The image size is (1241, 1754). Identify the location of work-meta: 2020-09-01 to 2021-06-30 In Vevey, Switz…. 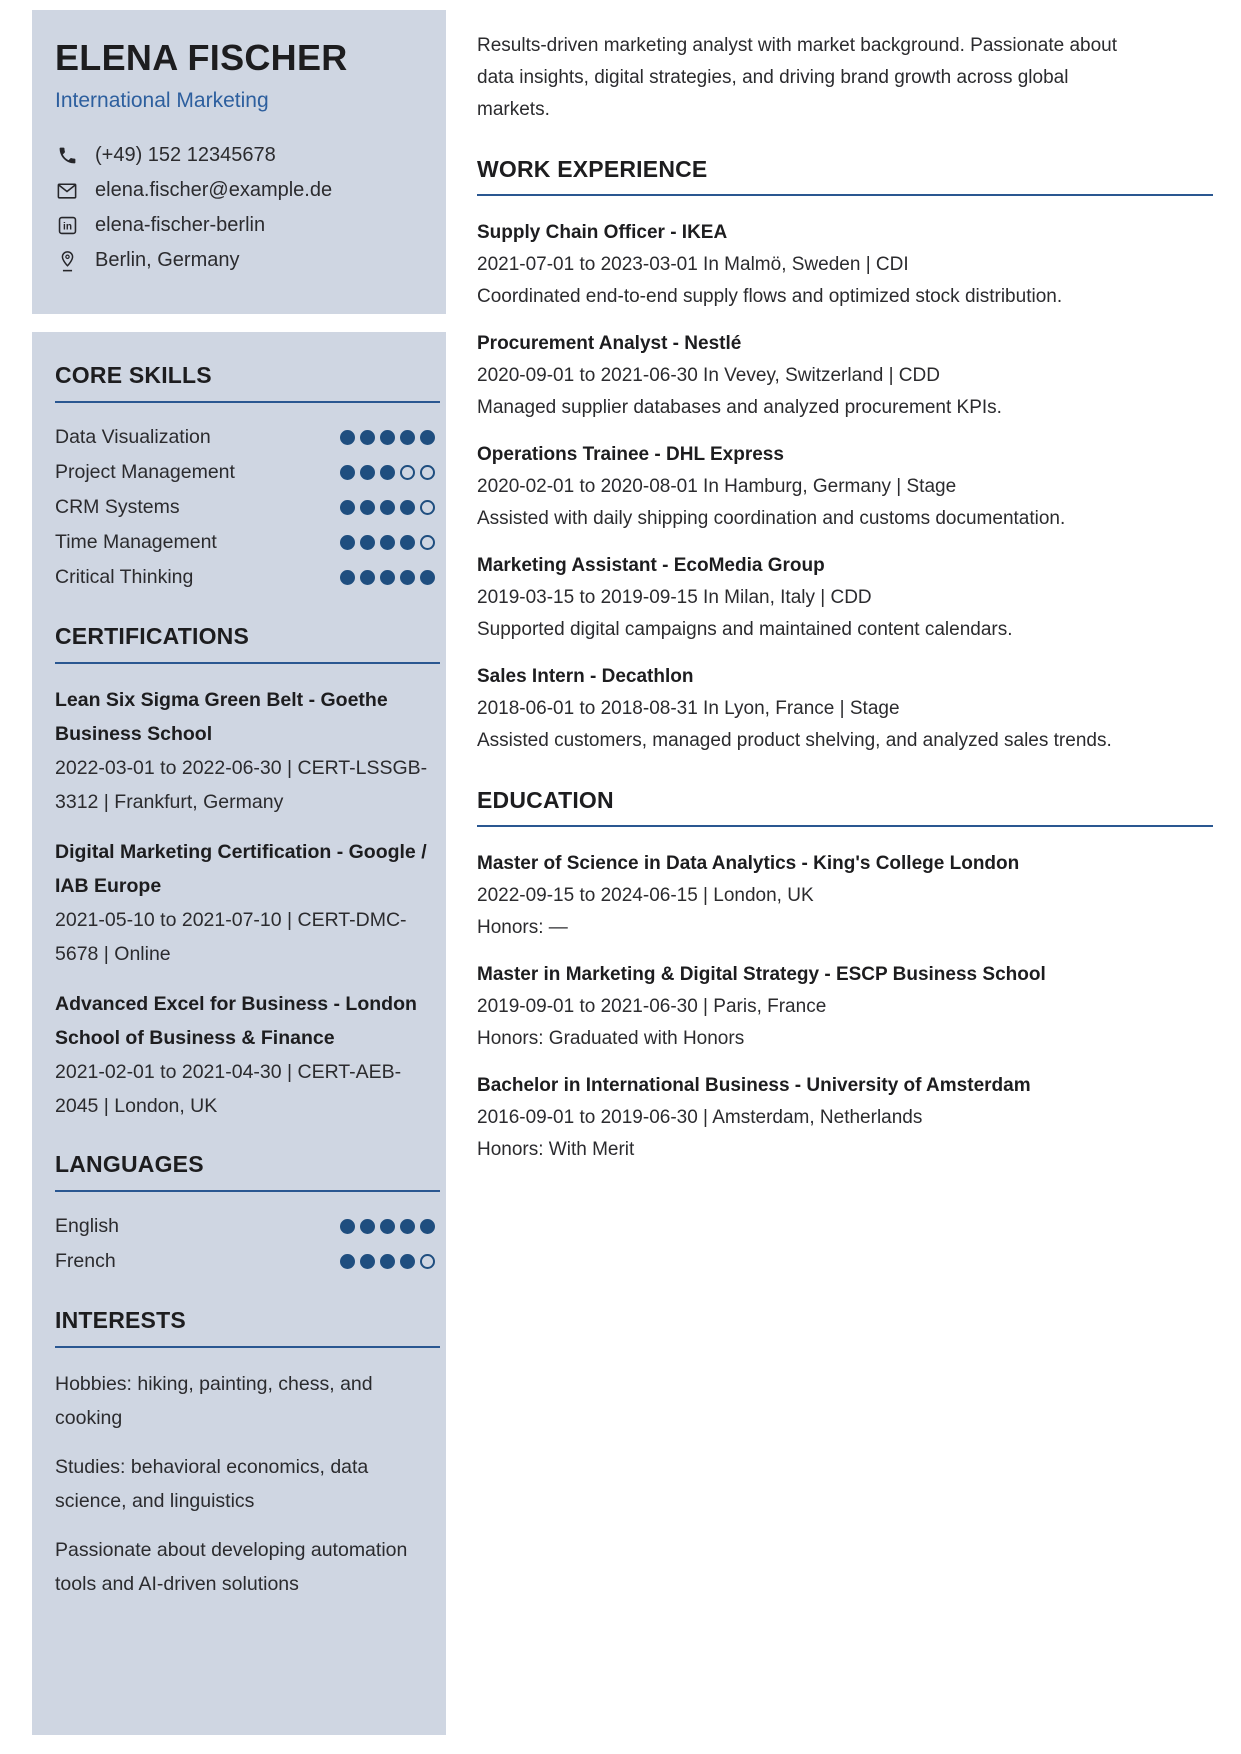
(708, 375).